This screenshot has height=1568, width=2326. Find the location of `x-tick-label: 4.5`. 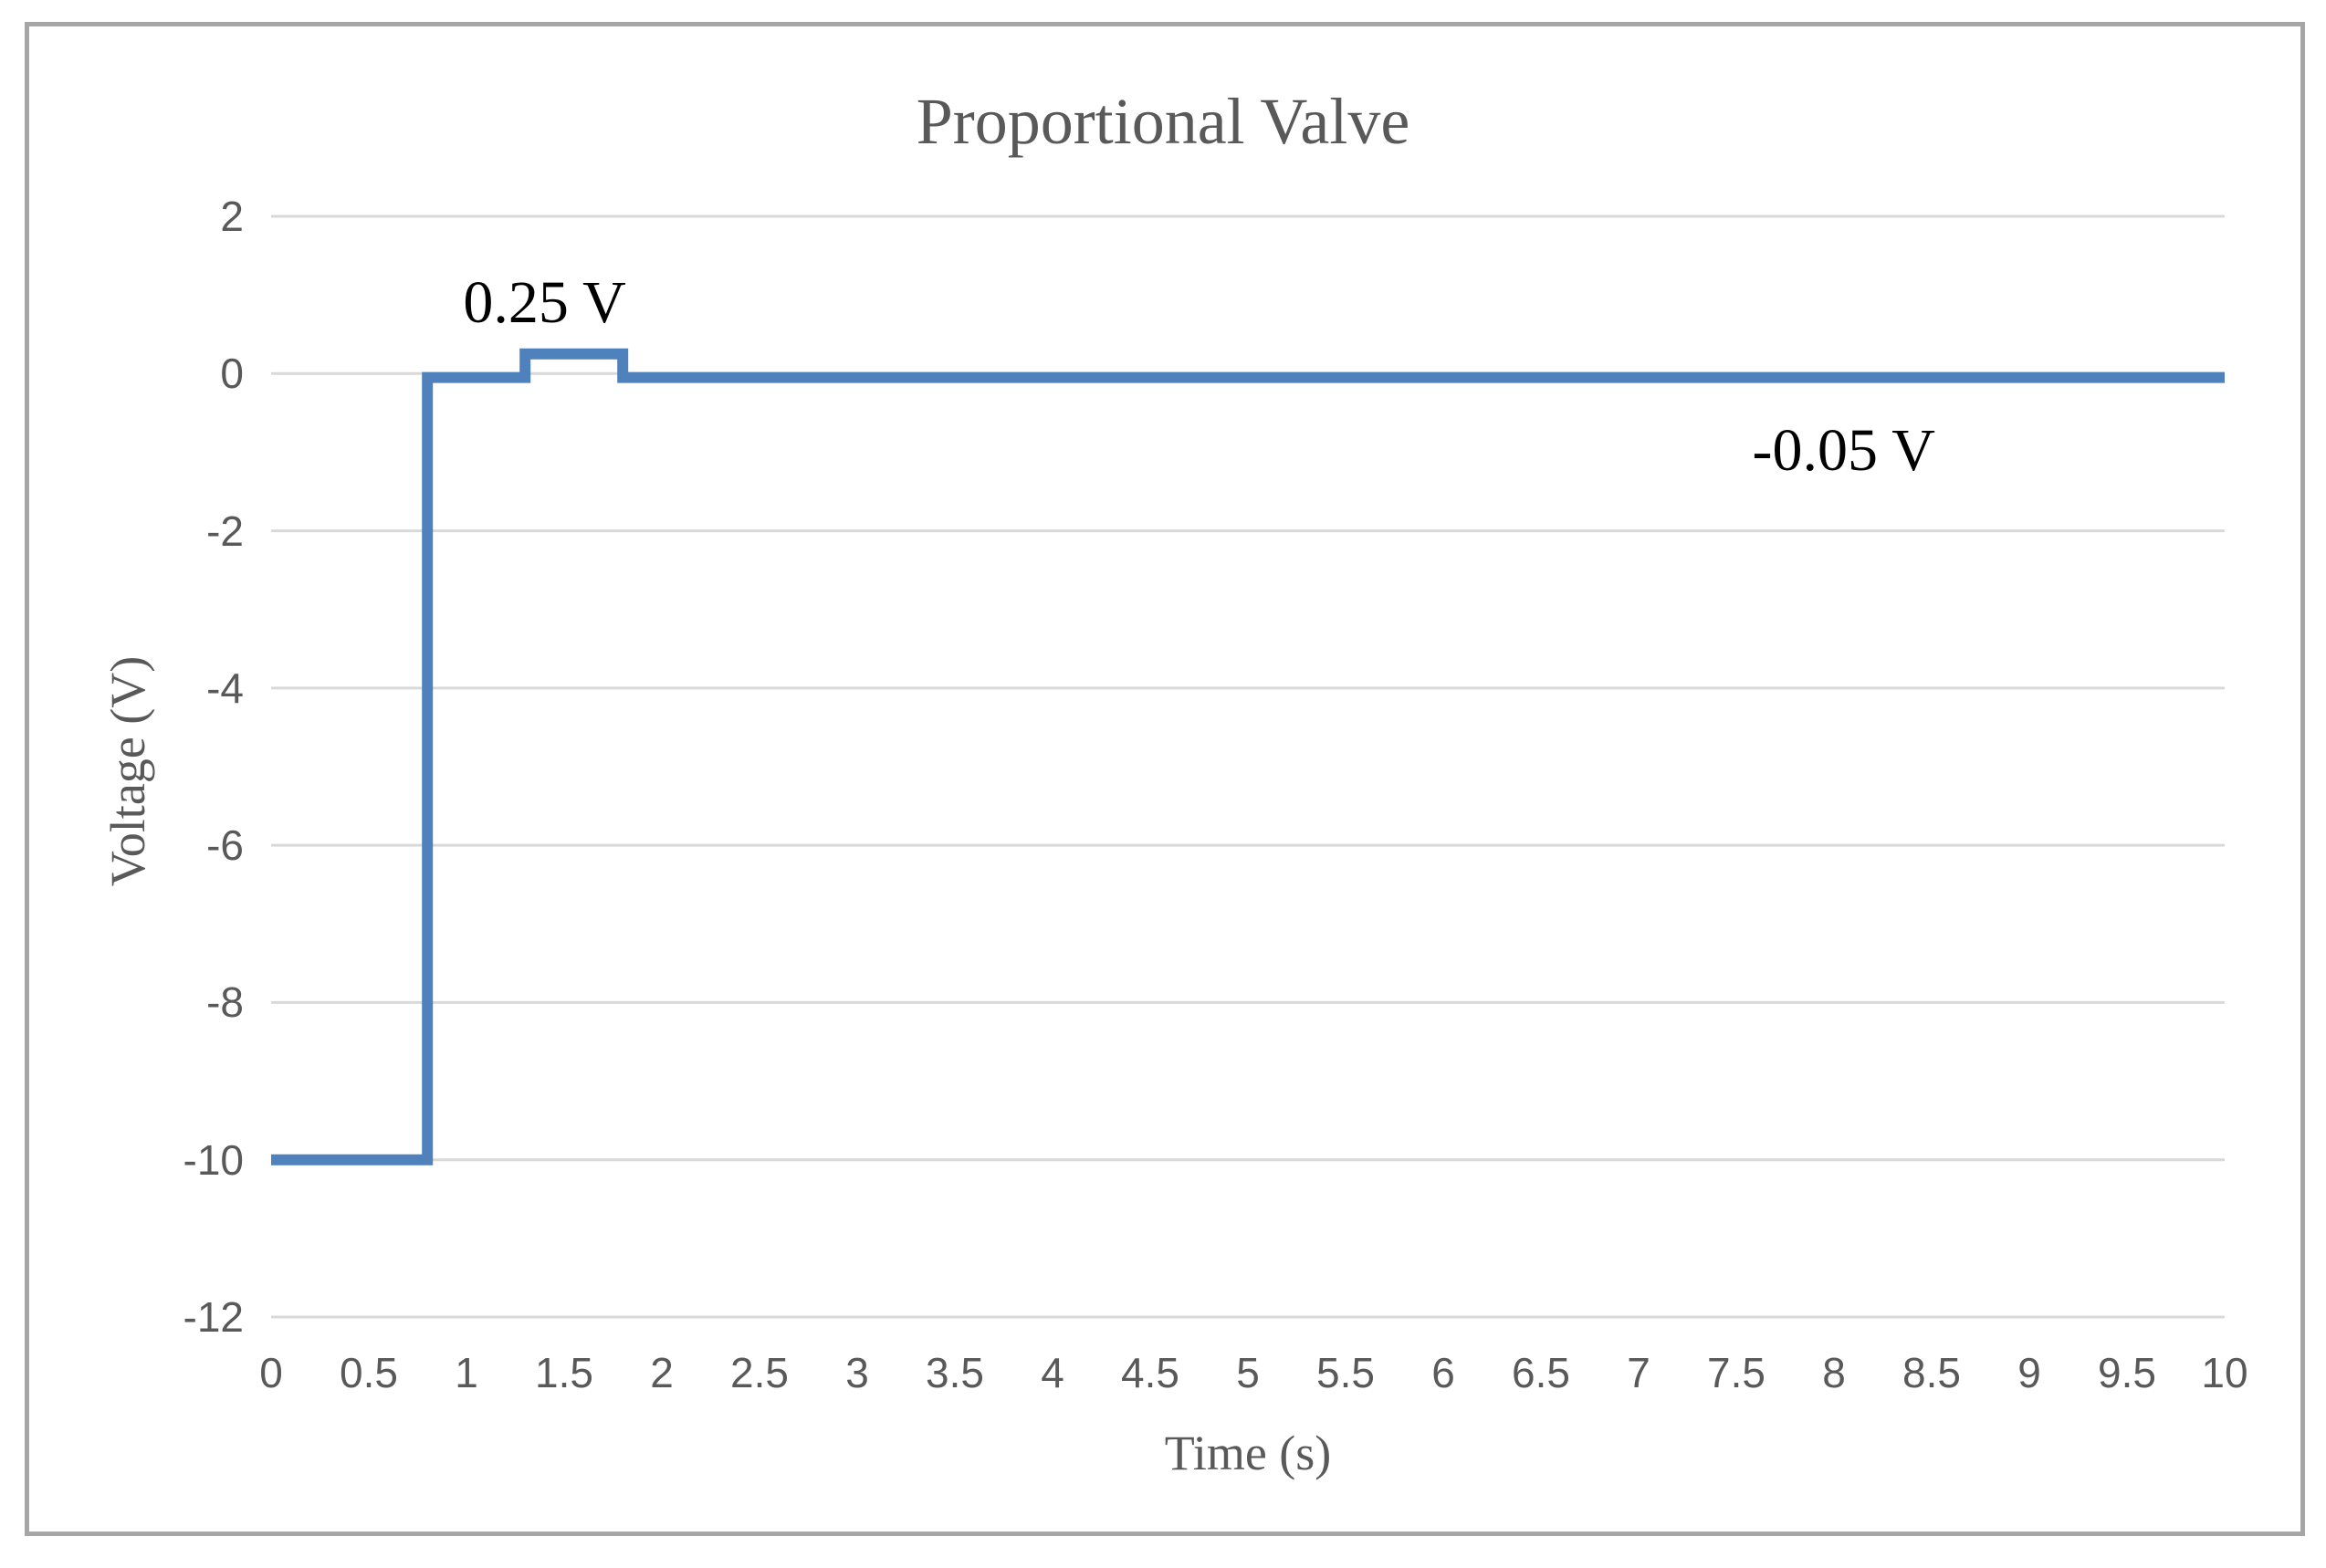

x-tick-label: 4.5 is located at coordinates (1150, 1372).